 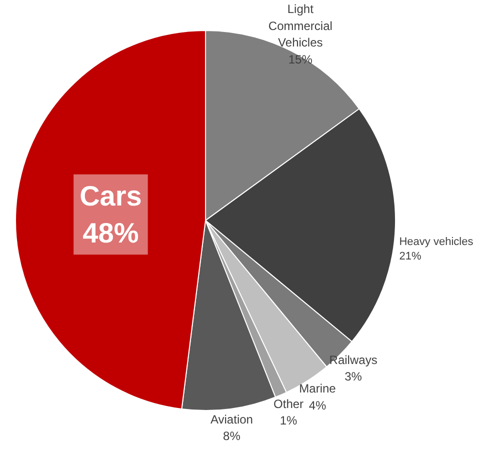 What do you see at coordinates (289, 421) in the screenshot?
I see `data-label: 1%` at bounding box center [289, 421].